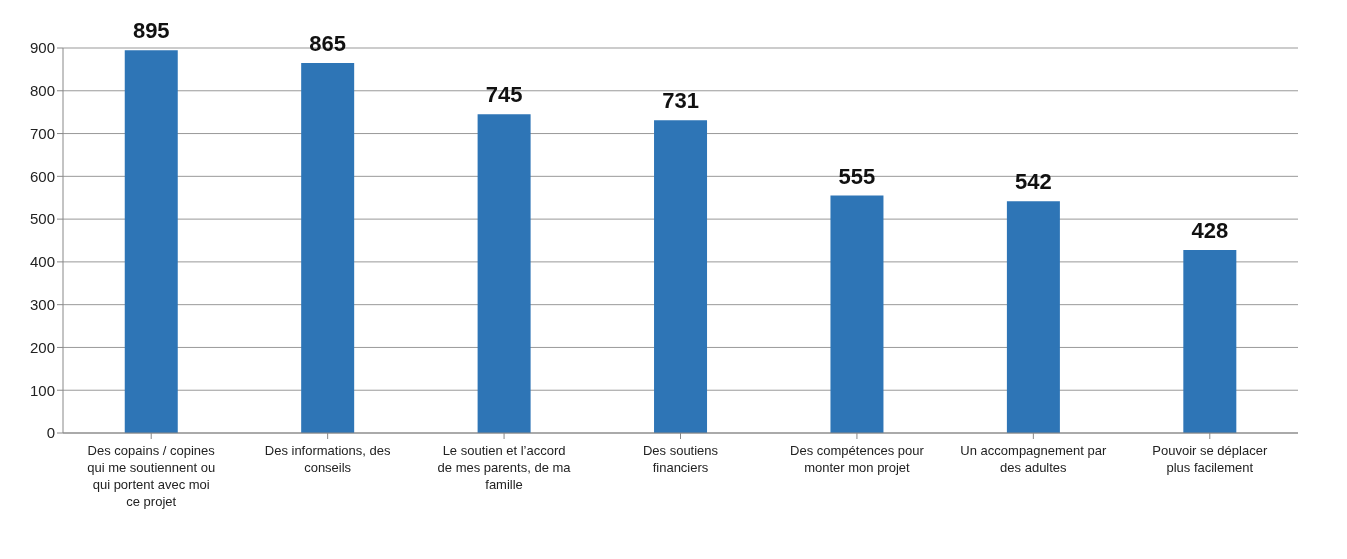 Image resolution: width=1347 pixels, height=559 pixels. I want to click on y-tick-label: 800, so click(42, 91).